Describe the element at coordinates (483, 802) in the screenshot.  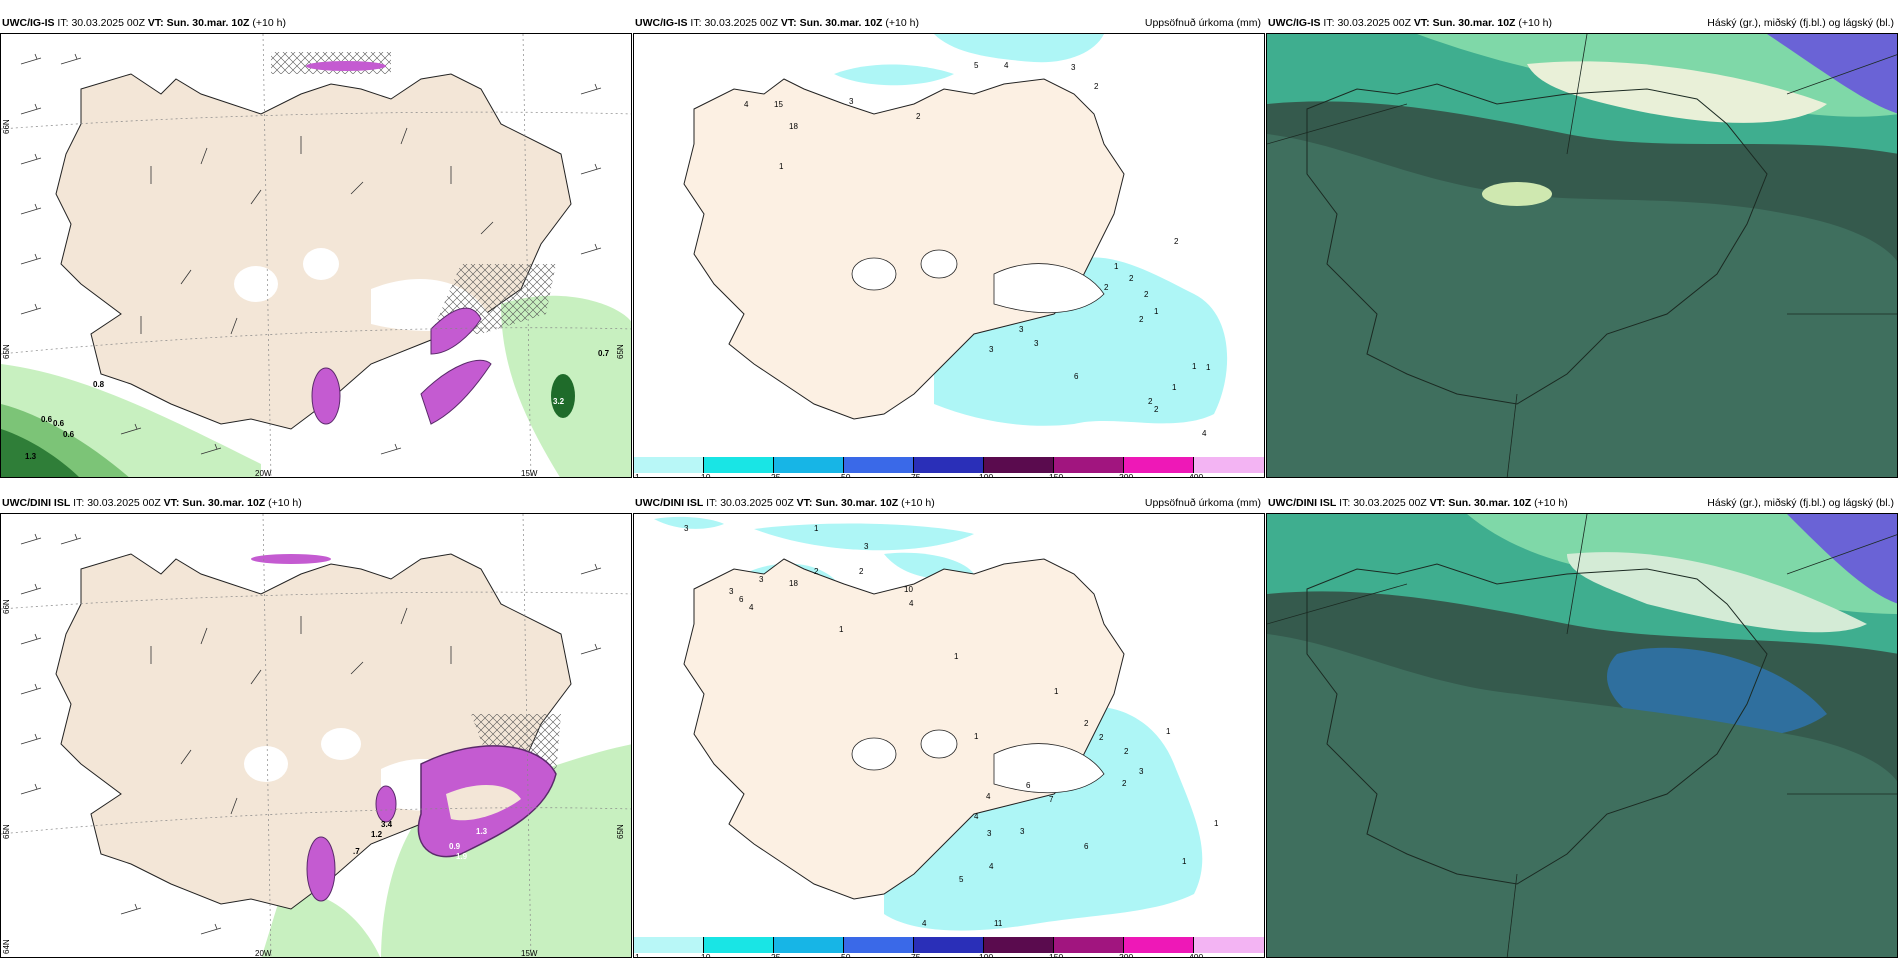
I see `precip-hole` at that location.